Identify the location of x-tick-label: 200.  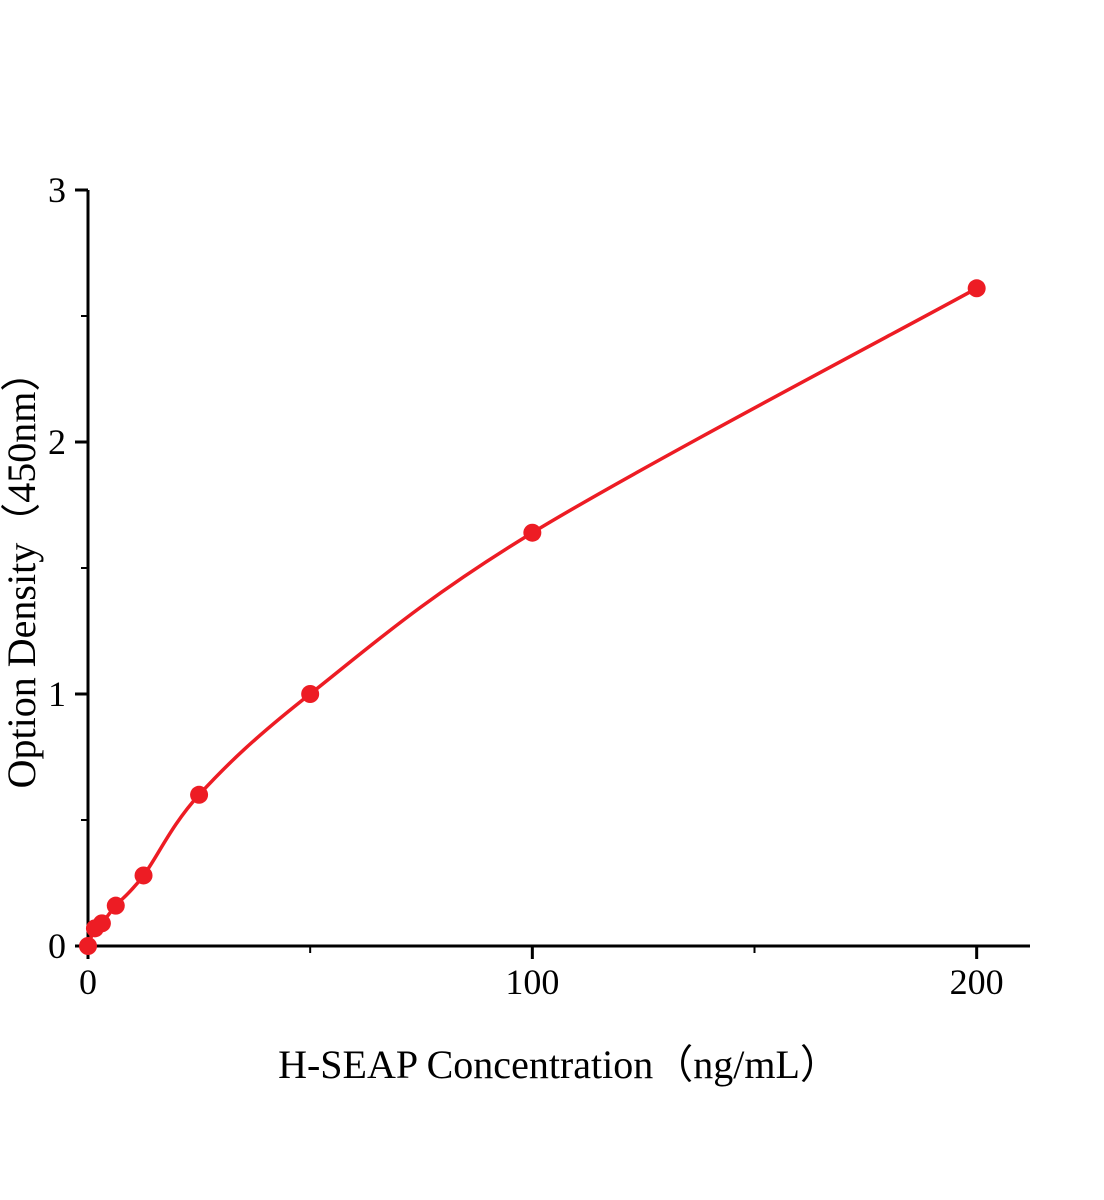
(977, 982).